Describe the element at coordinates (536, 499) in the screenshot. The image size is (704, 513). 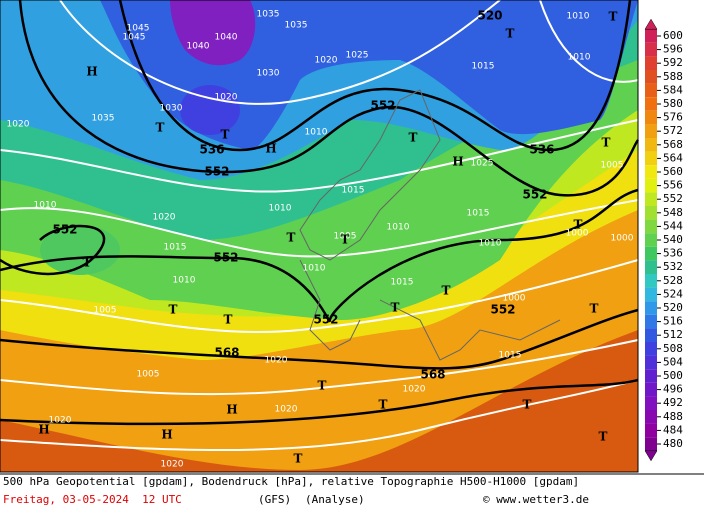
I see `footer-copyright: © www.wetter3.de` at that location.